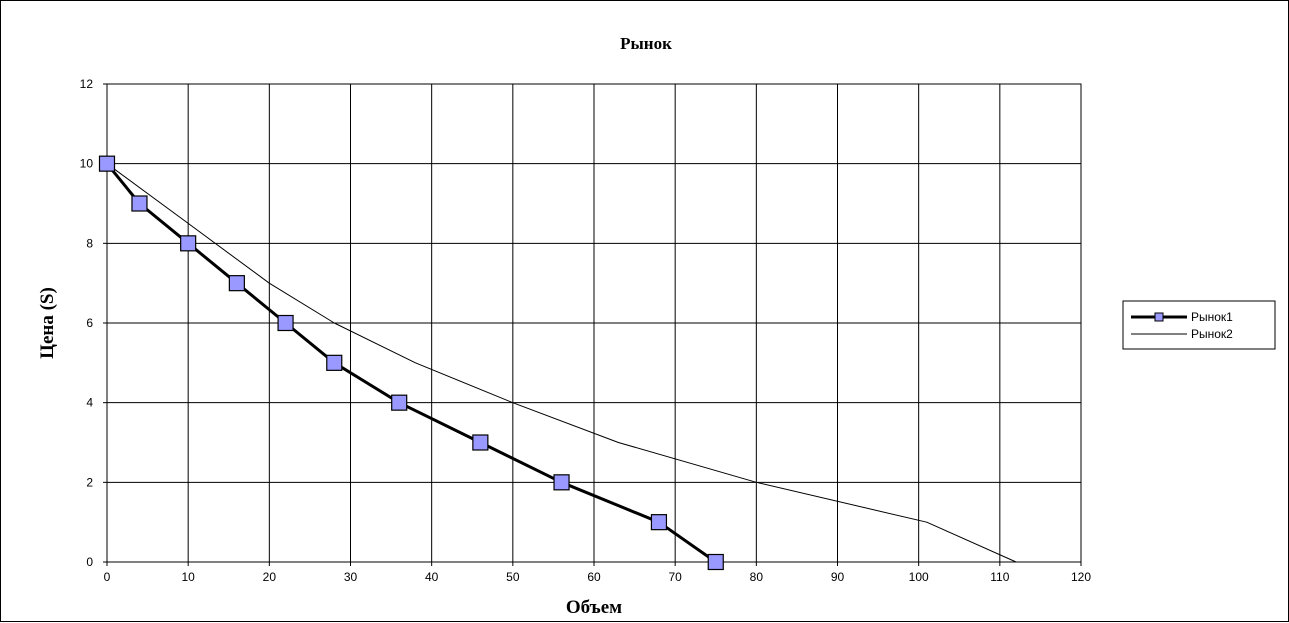 Image resolution: width=1289 pixels, height=623 pixels. What do you see at coordinates (1212, 334) in the screenshot?
I see `legend-label: Рынок2` at bounding box center [1212, 334].